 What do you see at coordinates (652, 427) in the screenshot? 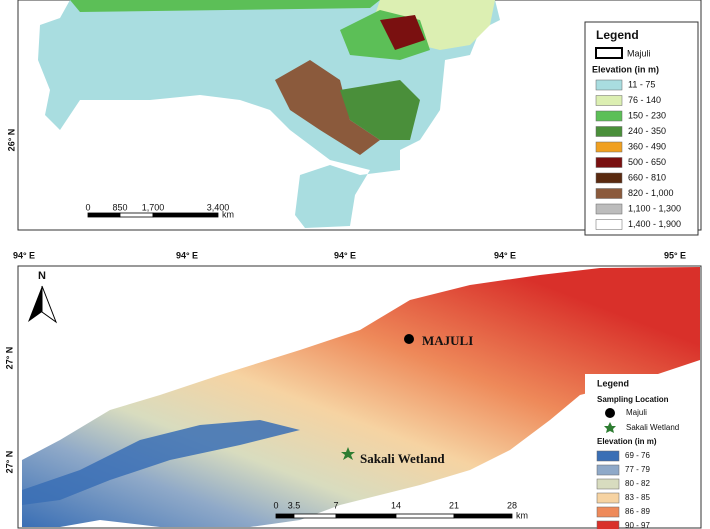
I see `legend-label: Sakali Wetland` at bounding box center [652, 427].